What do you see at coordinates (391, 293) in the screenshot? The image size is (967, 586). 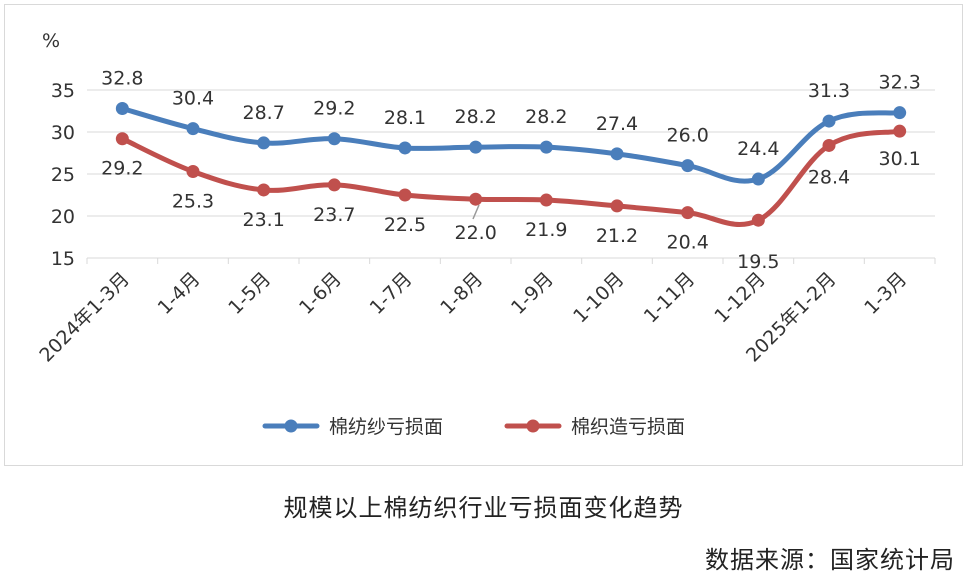 I see `x-tick-label: 1-7月` at bounding box center [391, 293].